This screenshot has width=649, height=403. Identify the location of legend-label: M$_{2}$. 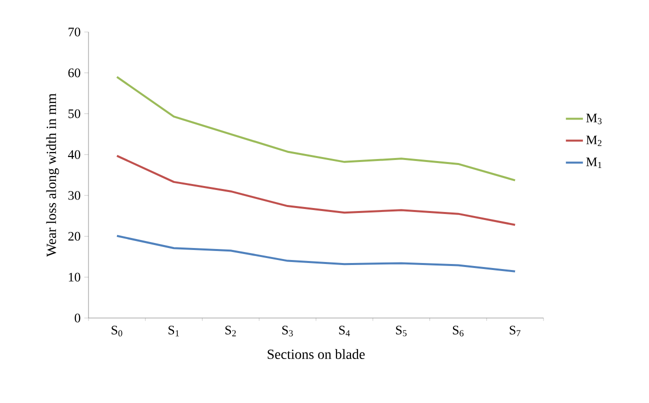
(594, 141).